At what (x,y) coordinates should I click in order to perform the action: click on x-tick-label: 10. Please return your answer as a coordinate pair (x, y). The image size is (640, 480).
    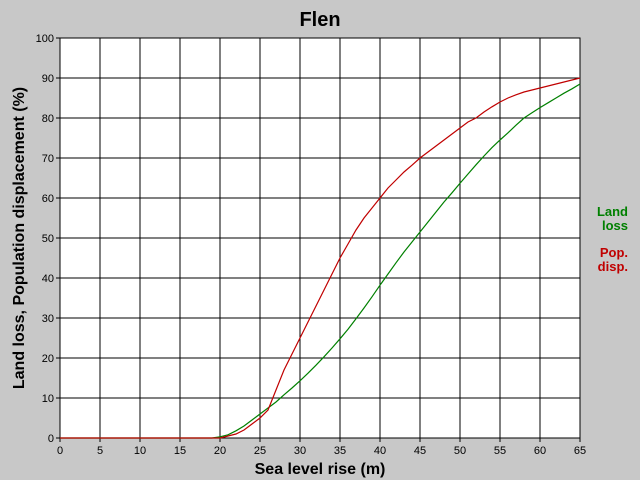
    Looking at the image, I should click on (140, 451).